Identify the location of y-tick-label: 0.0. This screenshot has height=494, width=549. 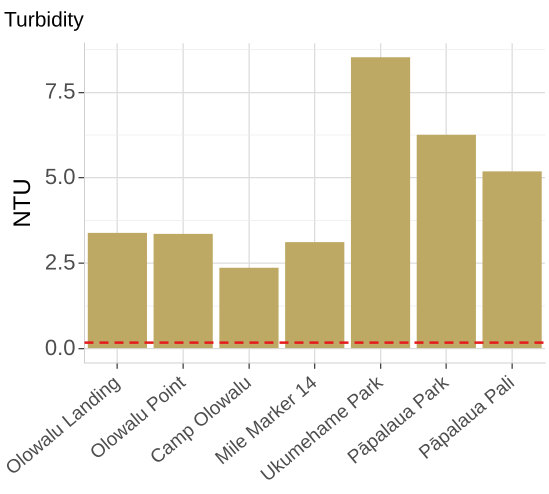
(60, 347).